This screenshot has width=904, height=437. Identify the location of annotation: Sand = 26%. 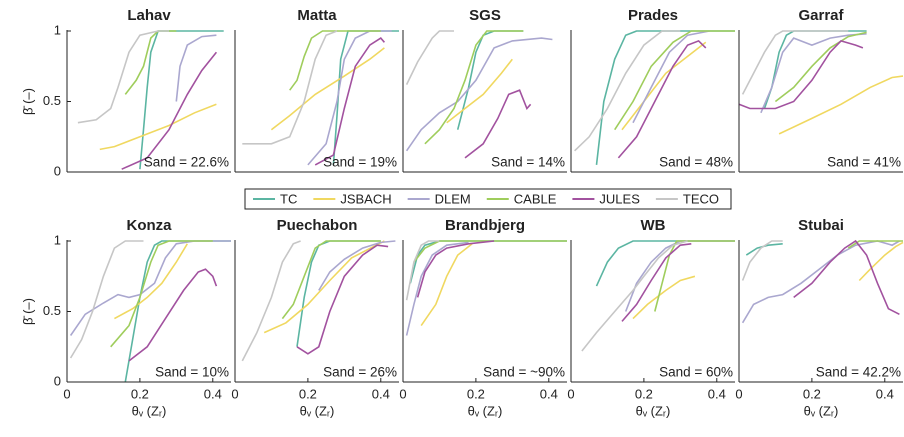
(360, 372).